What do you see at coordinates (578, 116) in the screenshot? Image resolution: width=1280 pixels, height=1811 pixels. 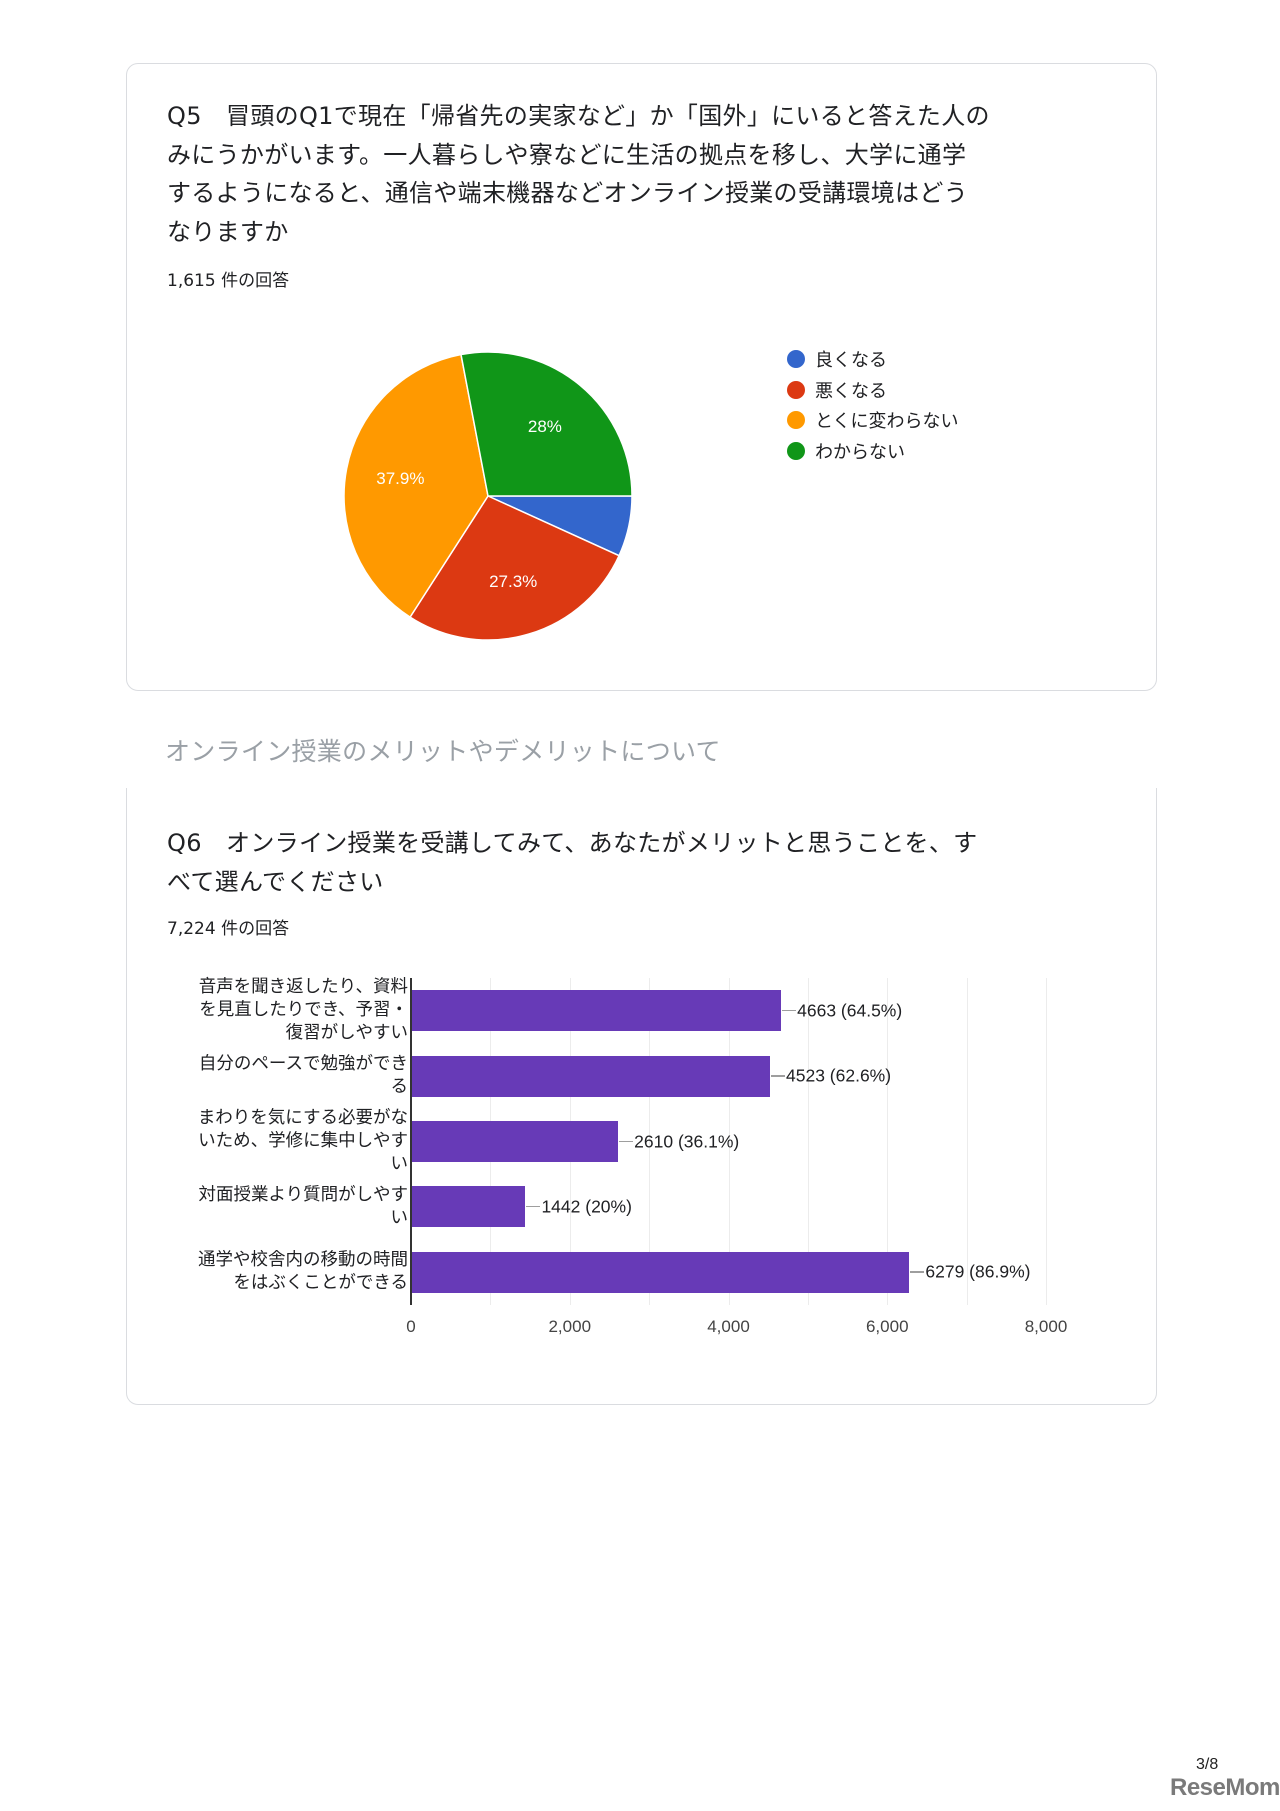 I see `q5-title-line: Q5 冒頭のQ1で現在「帰省先の実家など」か「国外」にいると答えた人の` at bounding box center [578, 116].